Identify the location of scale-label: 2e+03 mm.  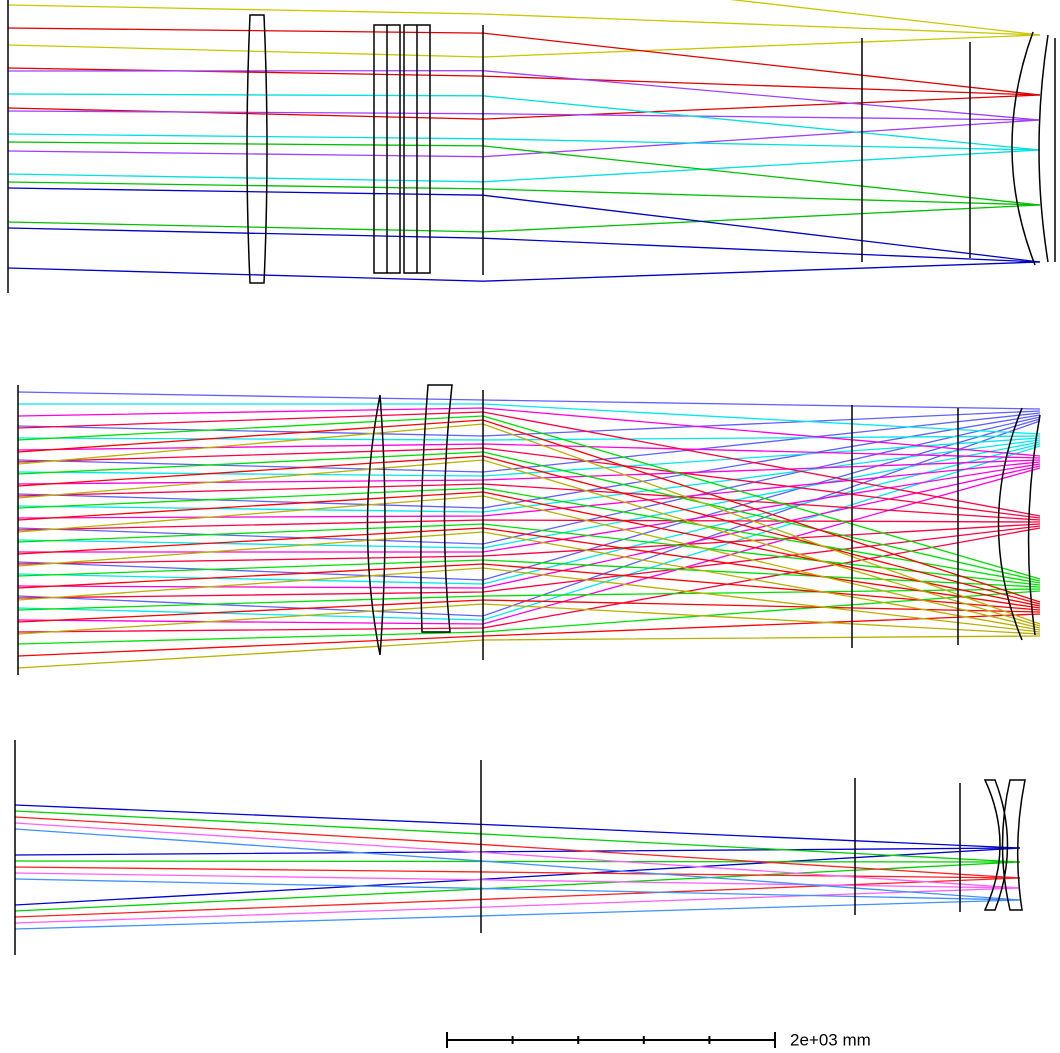
(830, 1039).